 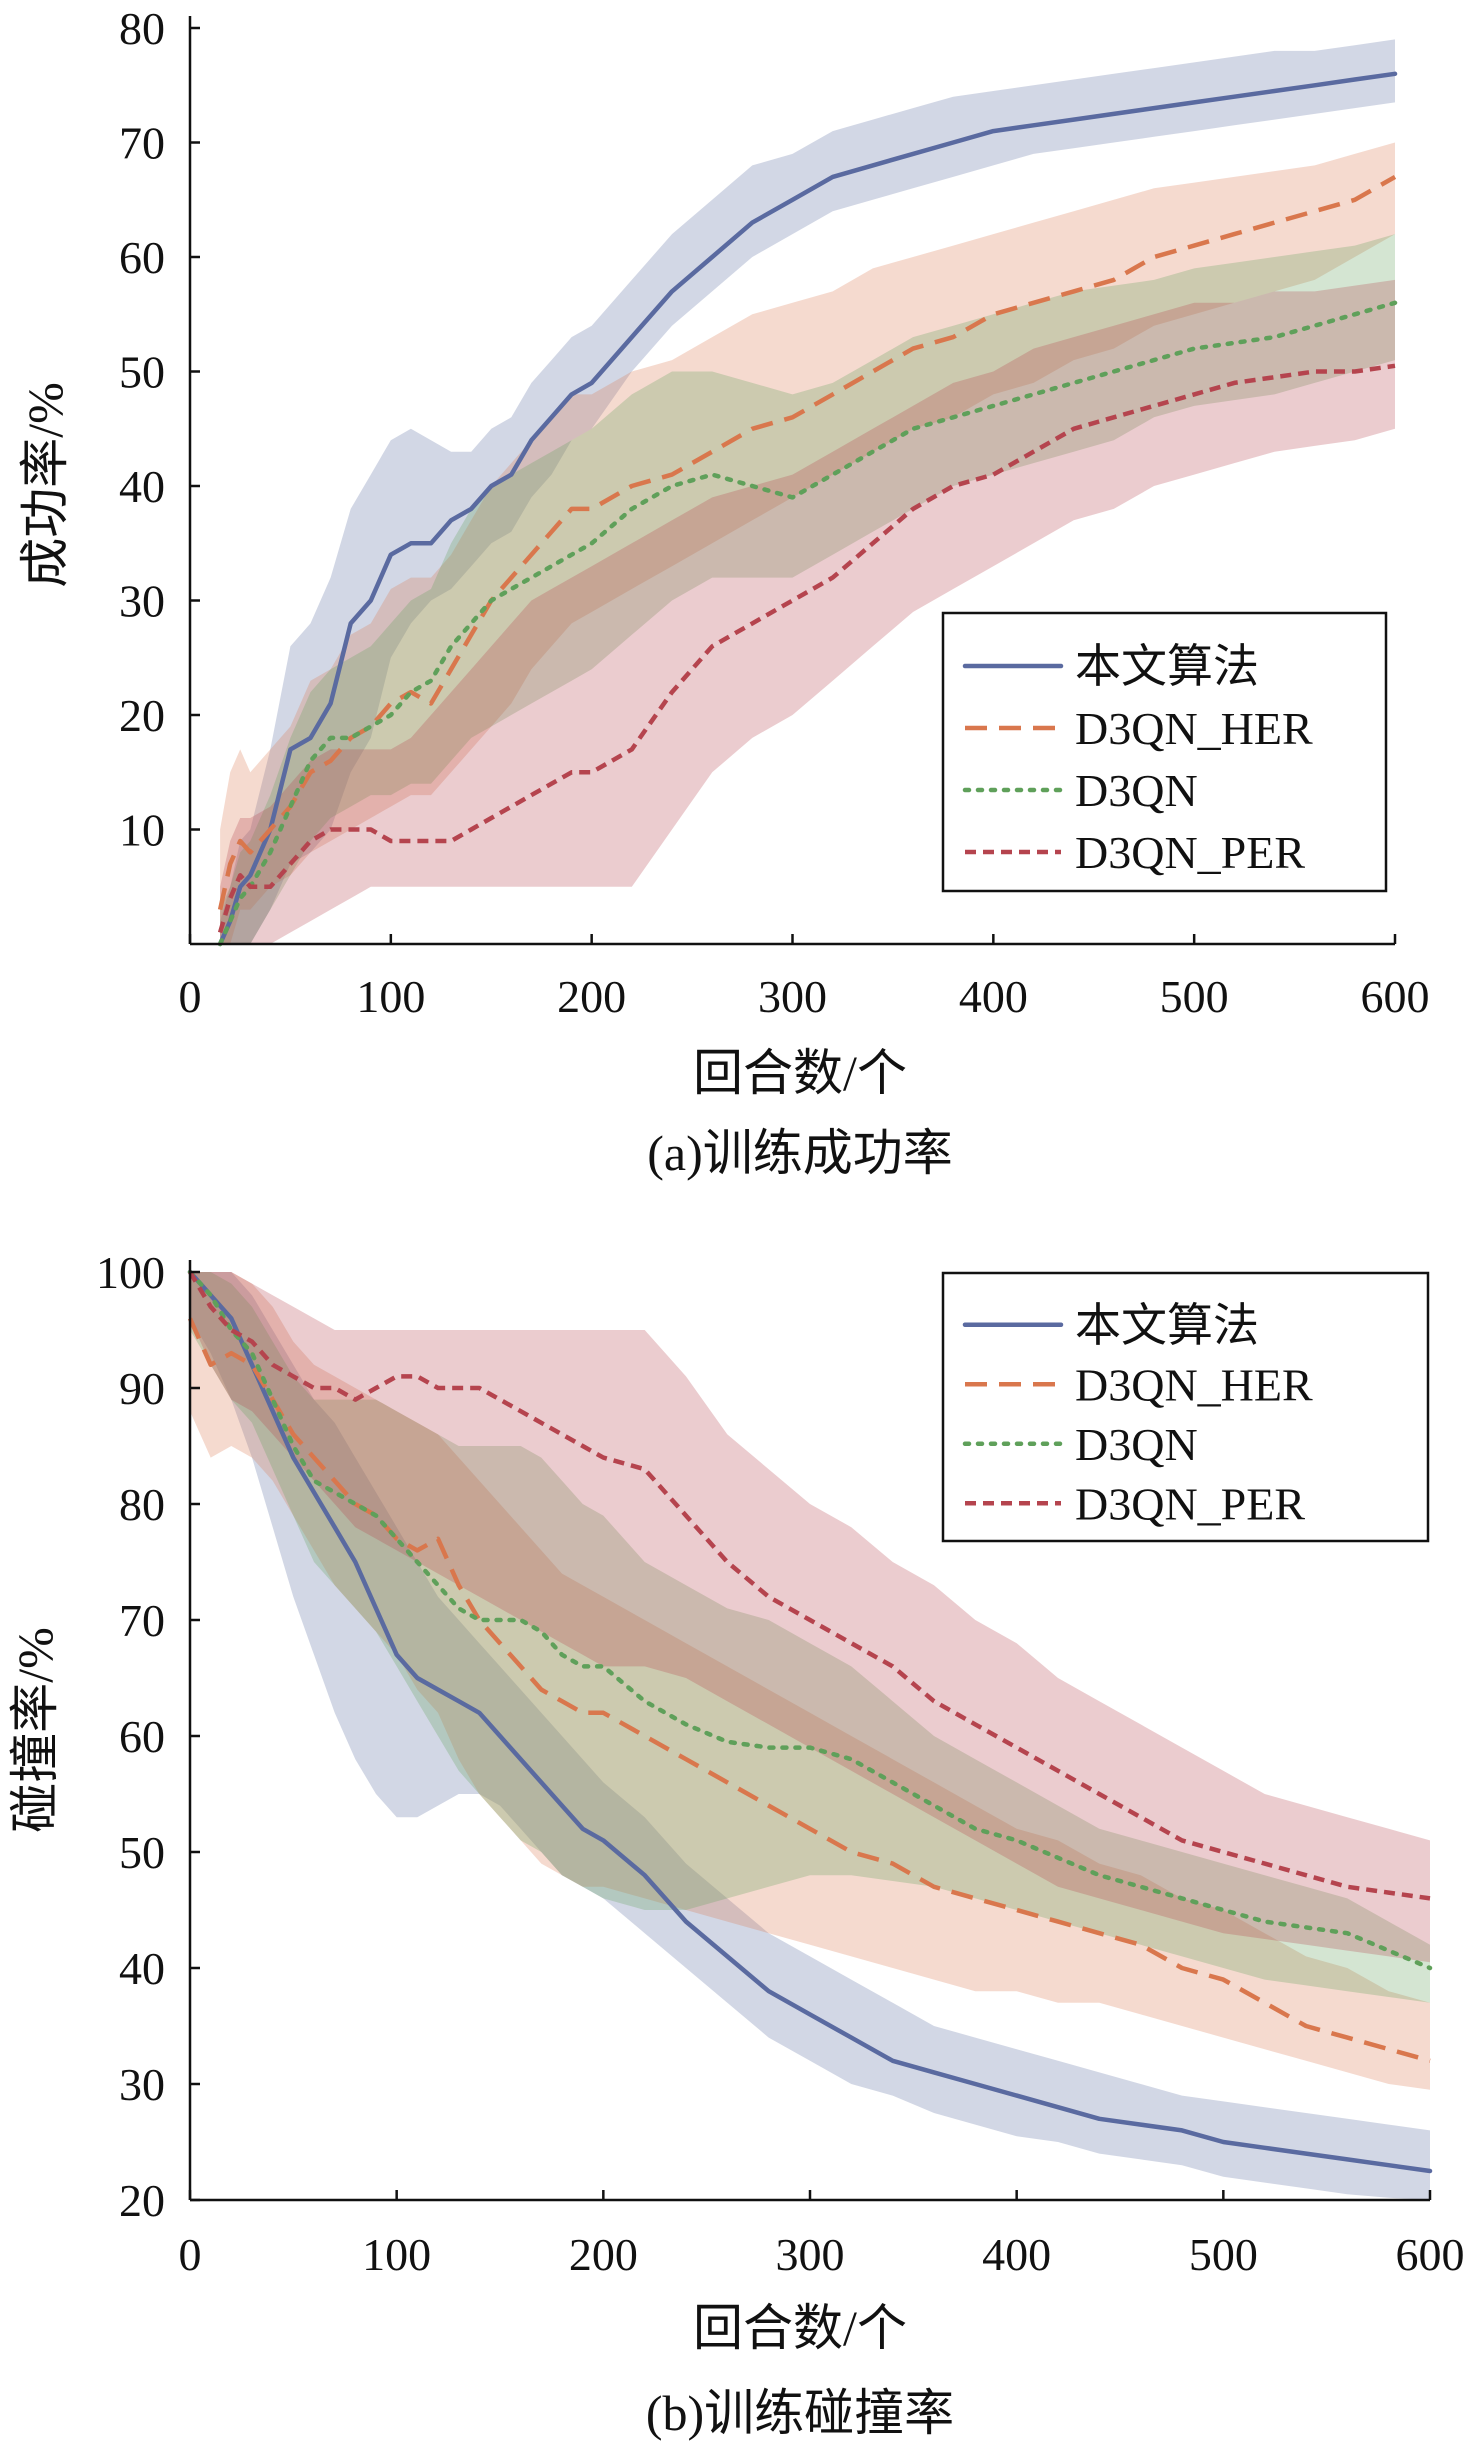 I want to click on chart-caption: (a)训练成功率, so click(x=800, y=1153).